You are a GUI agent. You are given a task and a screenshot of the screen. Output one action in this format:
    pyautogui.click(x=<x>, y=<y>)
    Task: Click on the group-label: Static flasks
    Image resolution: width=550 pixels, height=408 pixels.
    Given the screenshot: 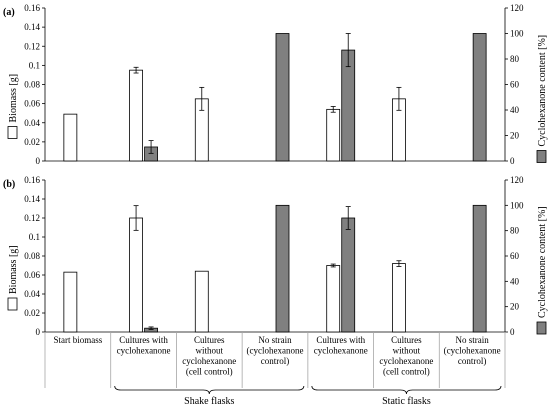 What is the action you would take?
    pyautogui.click(x=406, y=401)
    